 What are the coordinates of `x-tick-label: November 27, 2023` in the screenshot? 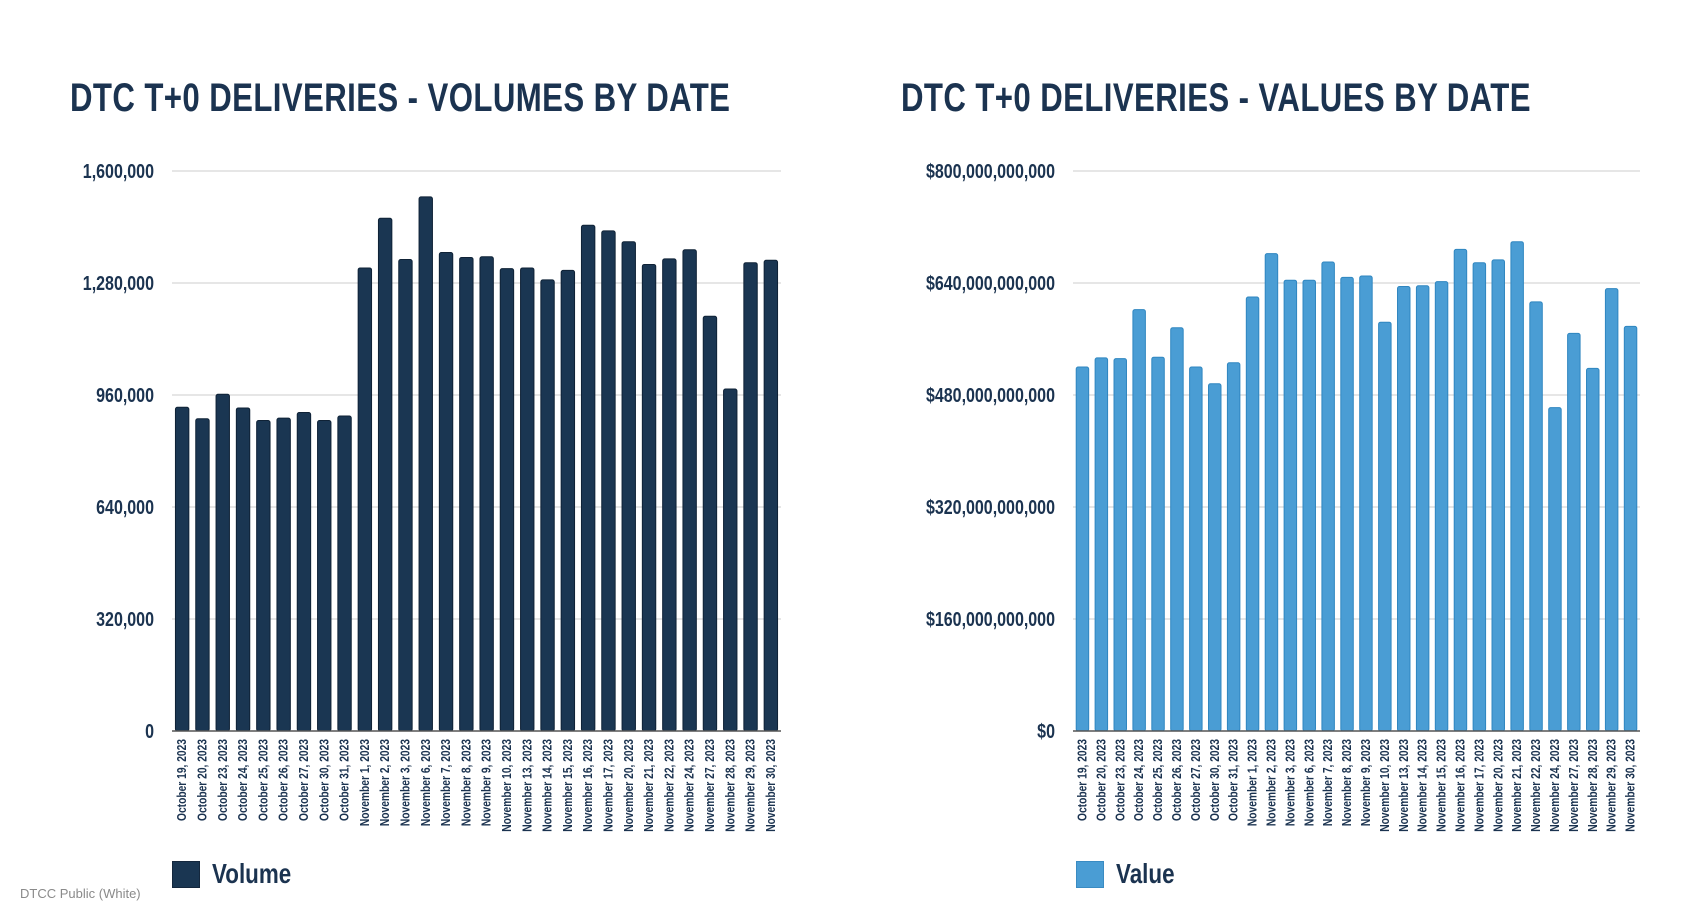 It's located at (1574, 785).